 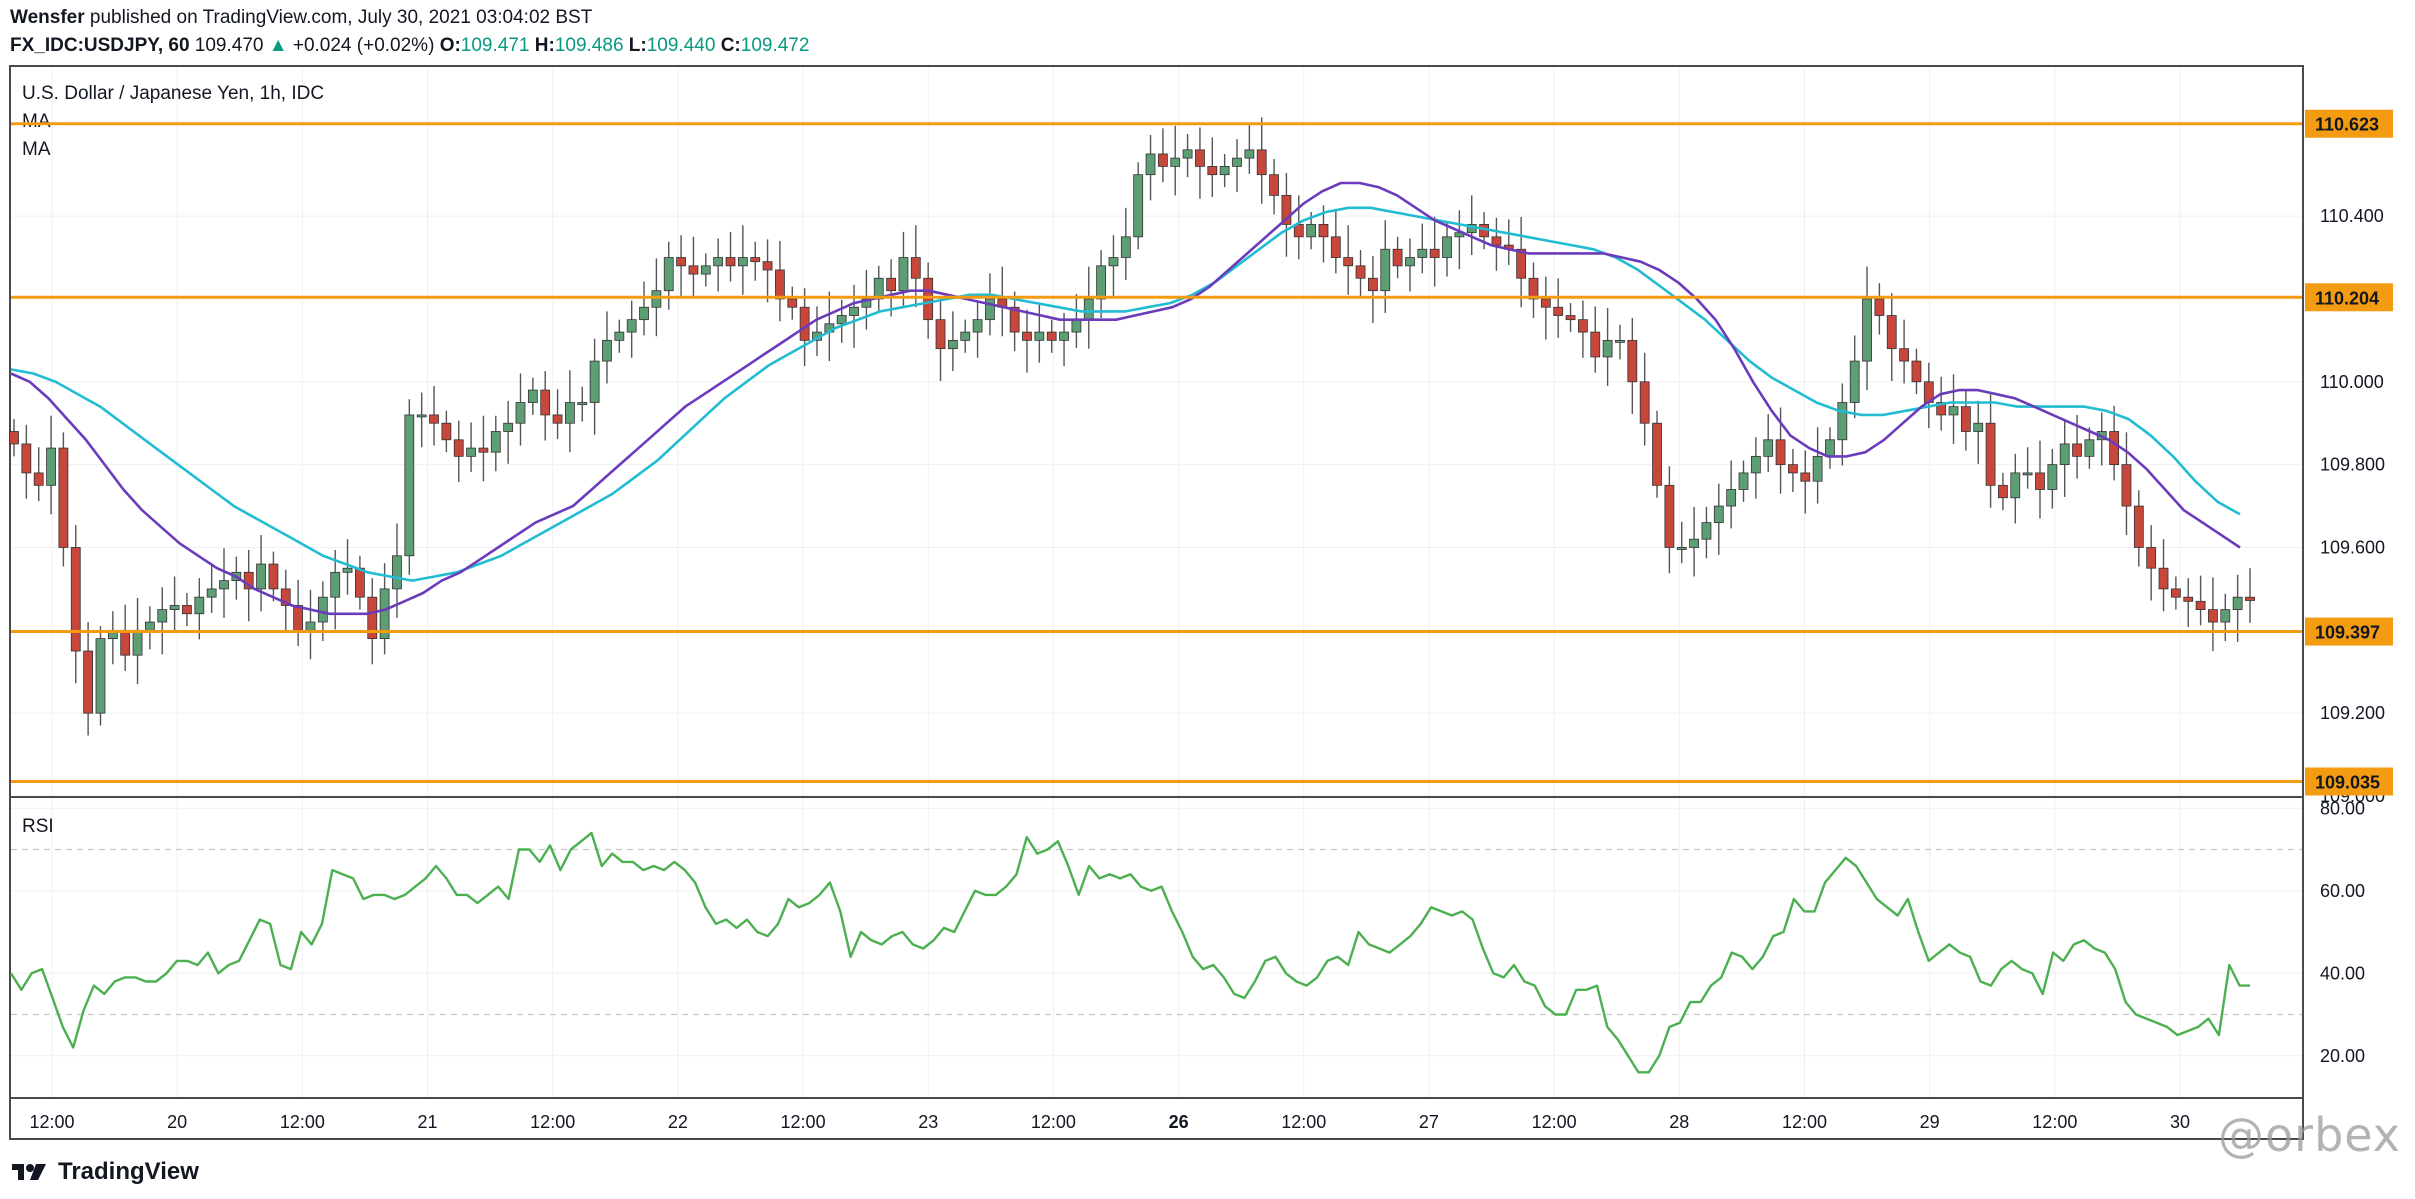 What do you see at coordinates (678, 1122) in the screenshot?
I see `x-tick-label: 22` at bounding box center [678, 1122].